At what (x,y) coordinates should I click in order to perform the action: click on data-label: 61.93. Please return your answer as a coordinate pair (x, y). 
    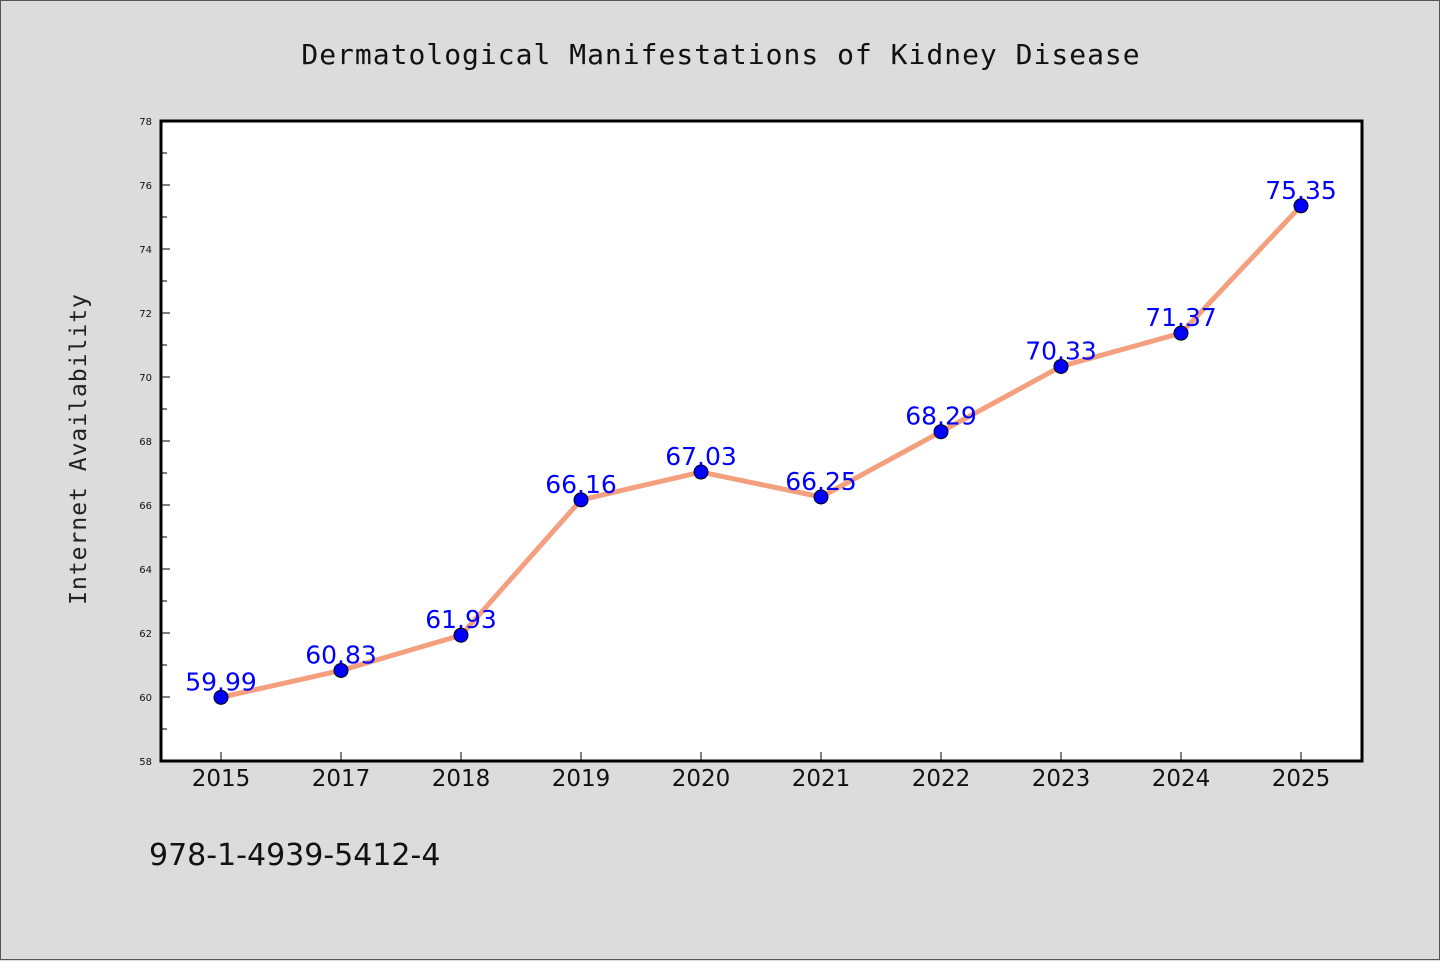
    Looking at the image, I should click on (461, 619).